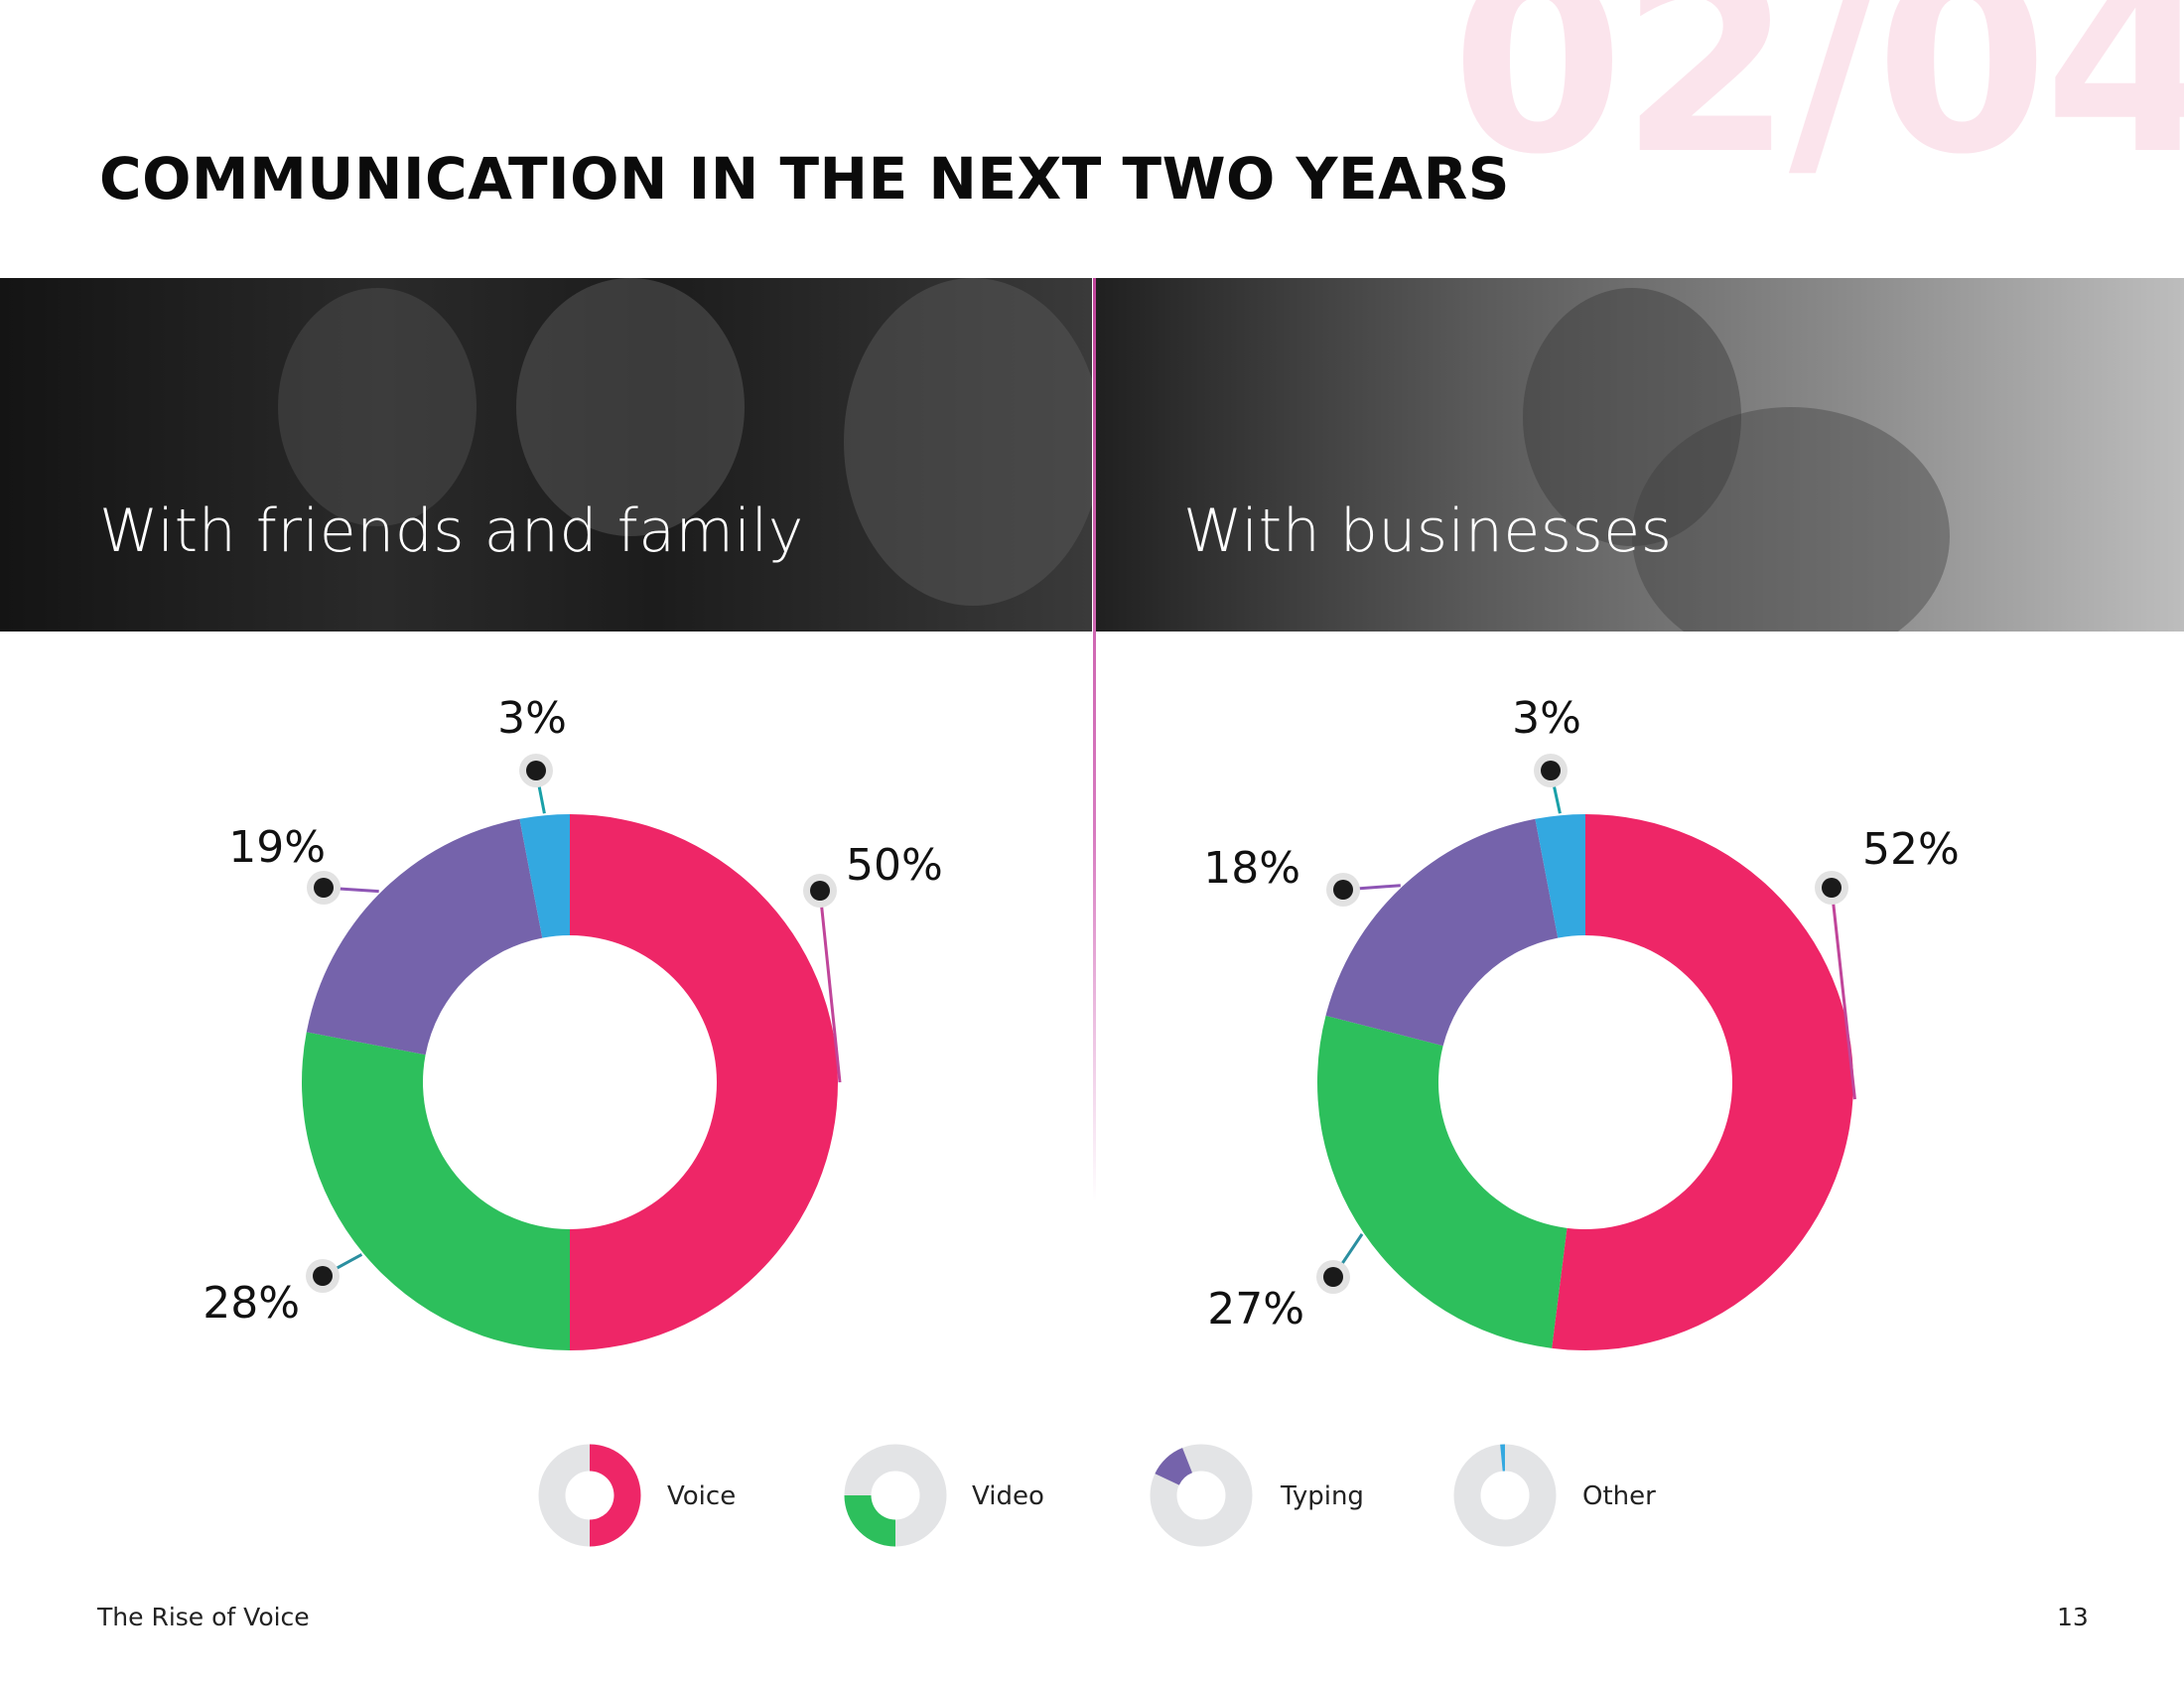 The image size is (2184, 1688). What do you see at coordinates (1008, 1496) in the screenshot?
I see `legend-label-video: Video` at bounding box center [1008, 1496].